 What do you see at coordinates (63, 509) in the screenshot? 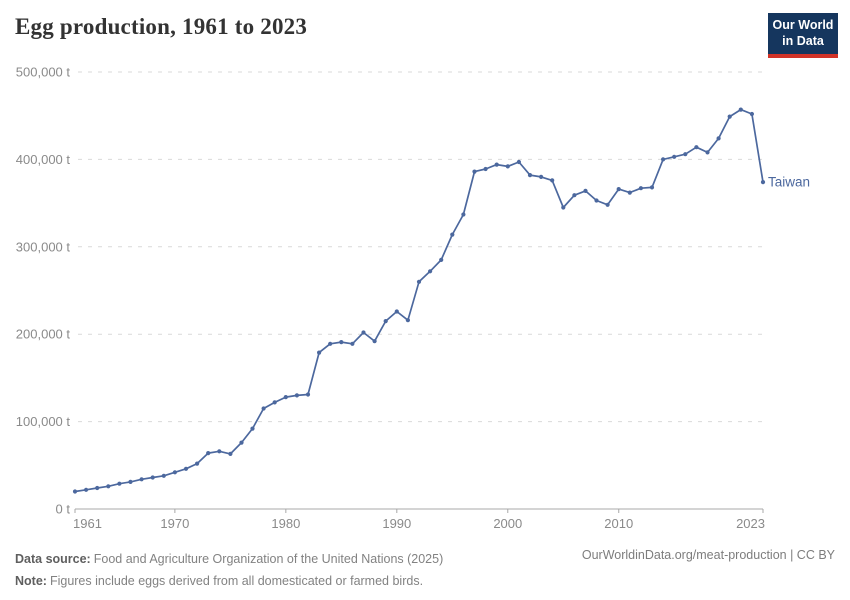
I see `y-tick-label-0: 0 t` at bounding box center [63, 509].